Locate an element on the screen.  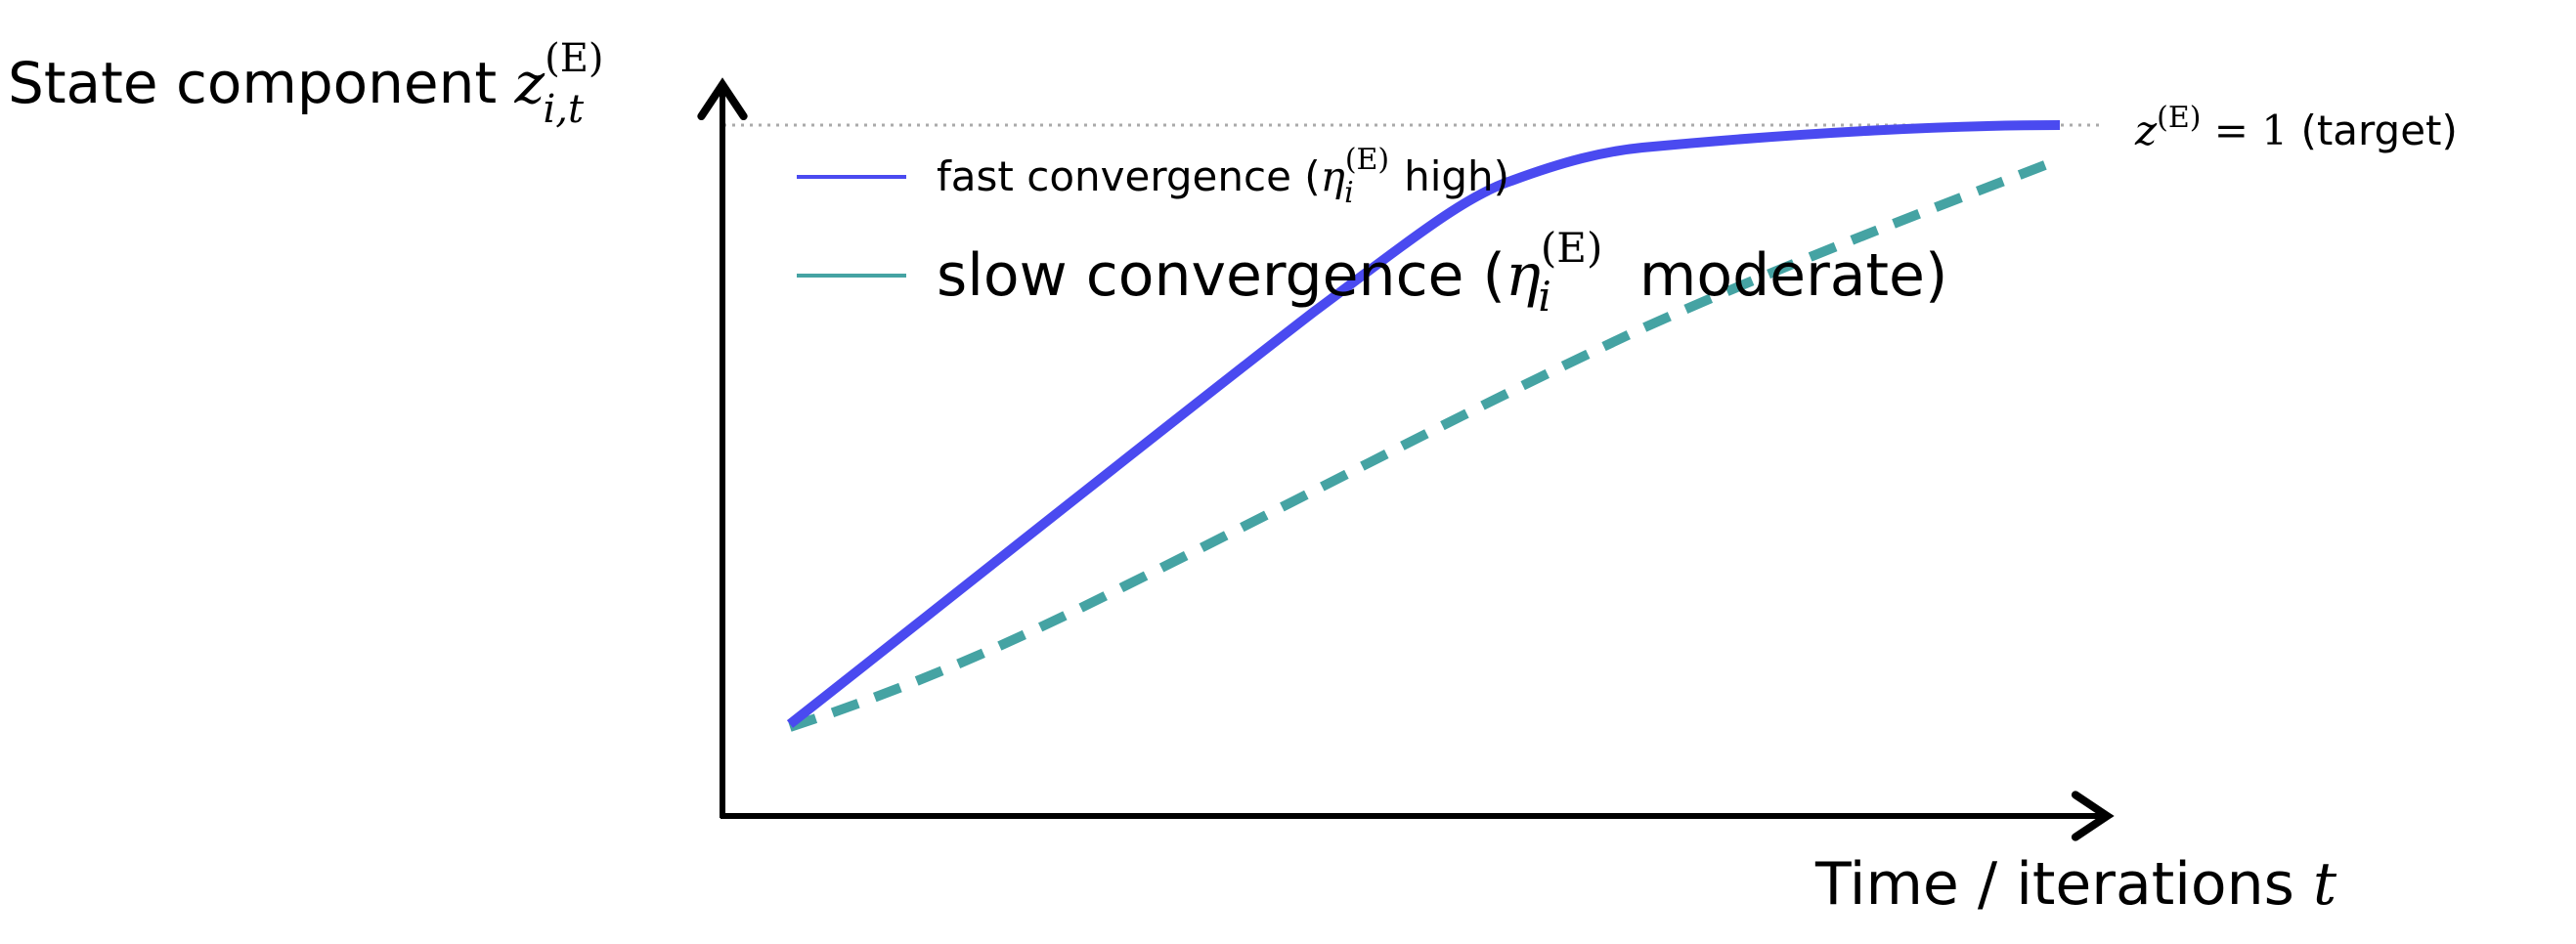
label-text: Time / iterations is located at coordinates (2054, 884).